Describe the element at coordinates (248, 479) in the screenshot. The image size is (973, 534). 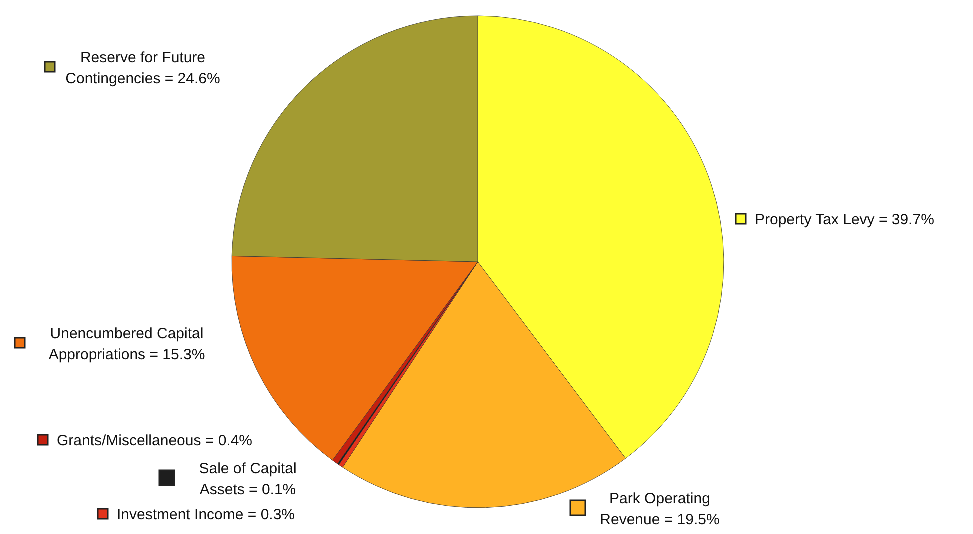
I see `legend-label: Sale of Capital Assets = 0.1%` at that location.